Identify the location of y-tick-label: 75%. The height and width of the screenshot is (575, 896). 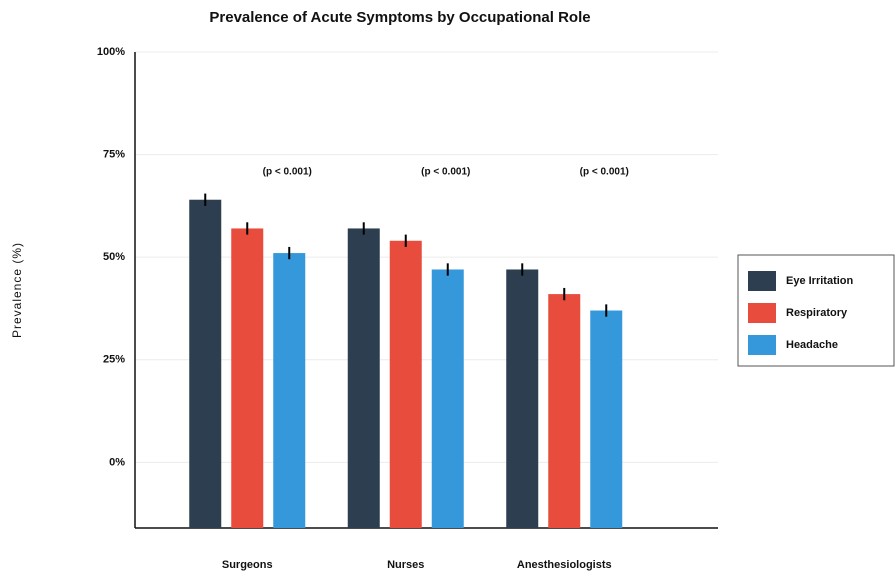
(114, 154).